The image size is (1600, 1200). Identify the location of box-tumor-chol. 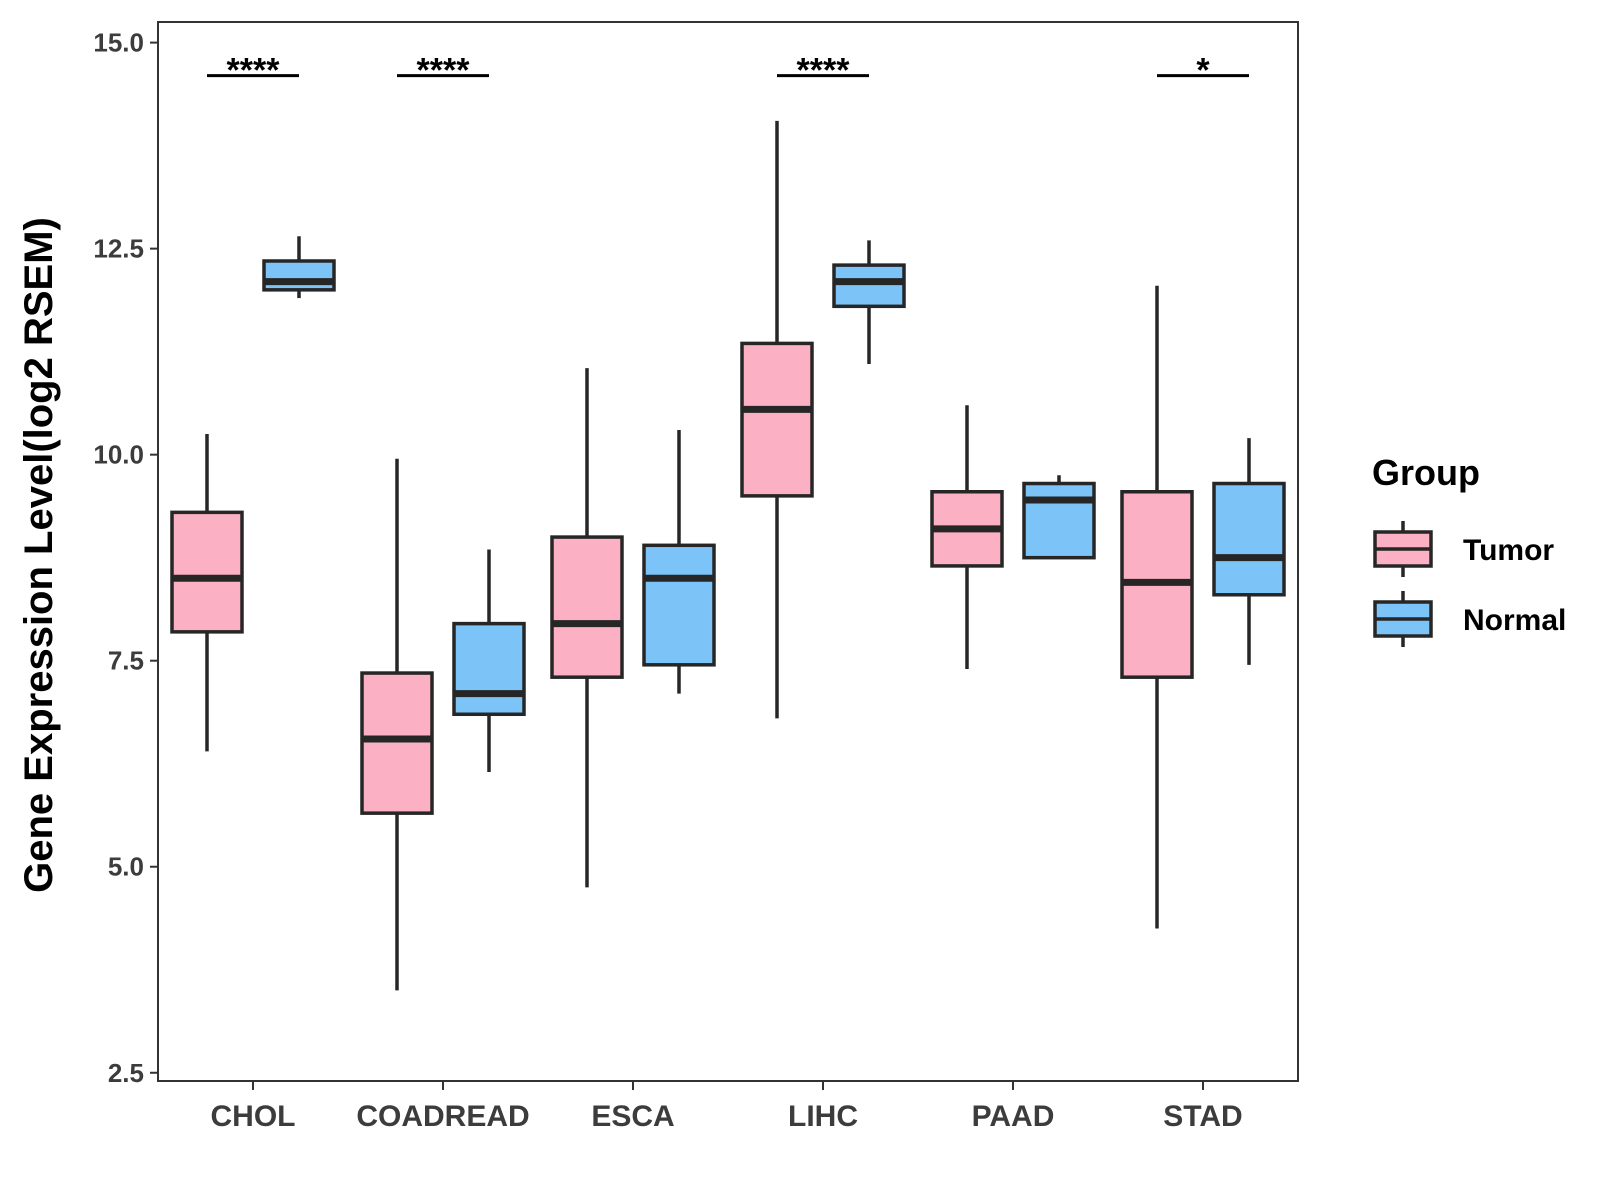
(207, 593).